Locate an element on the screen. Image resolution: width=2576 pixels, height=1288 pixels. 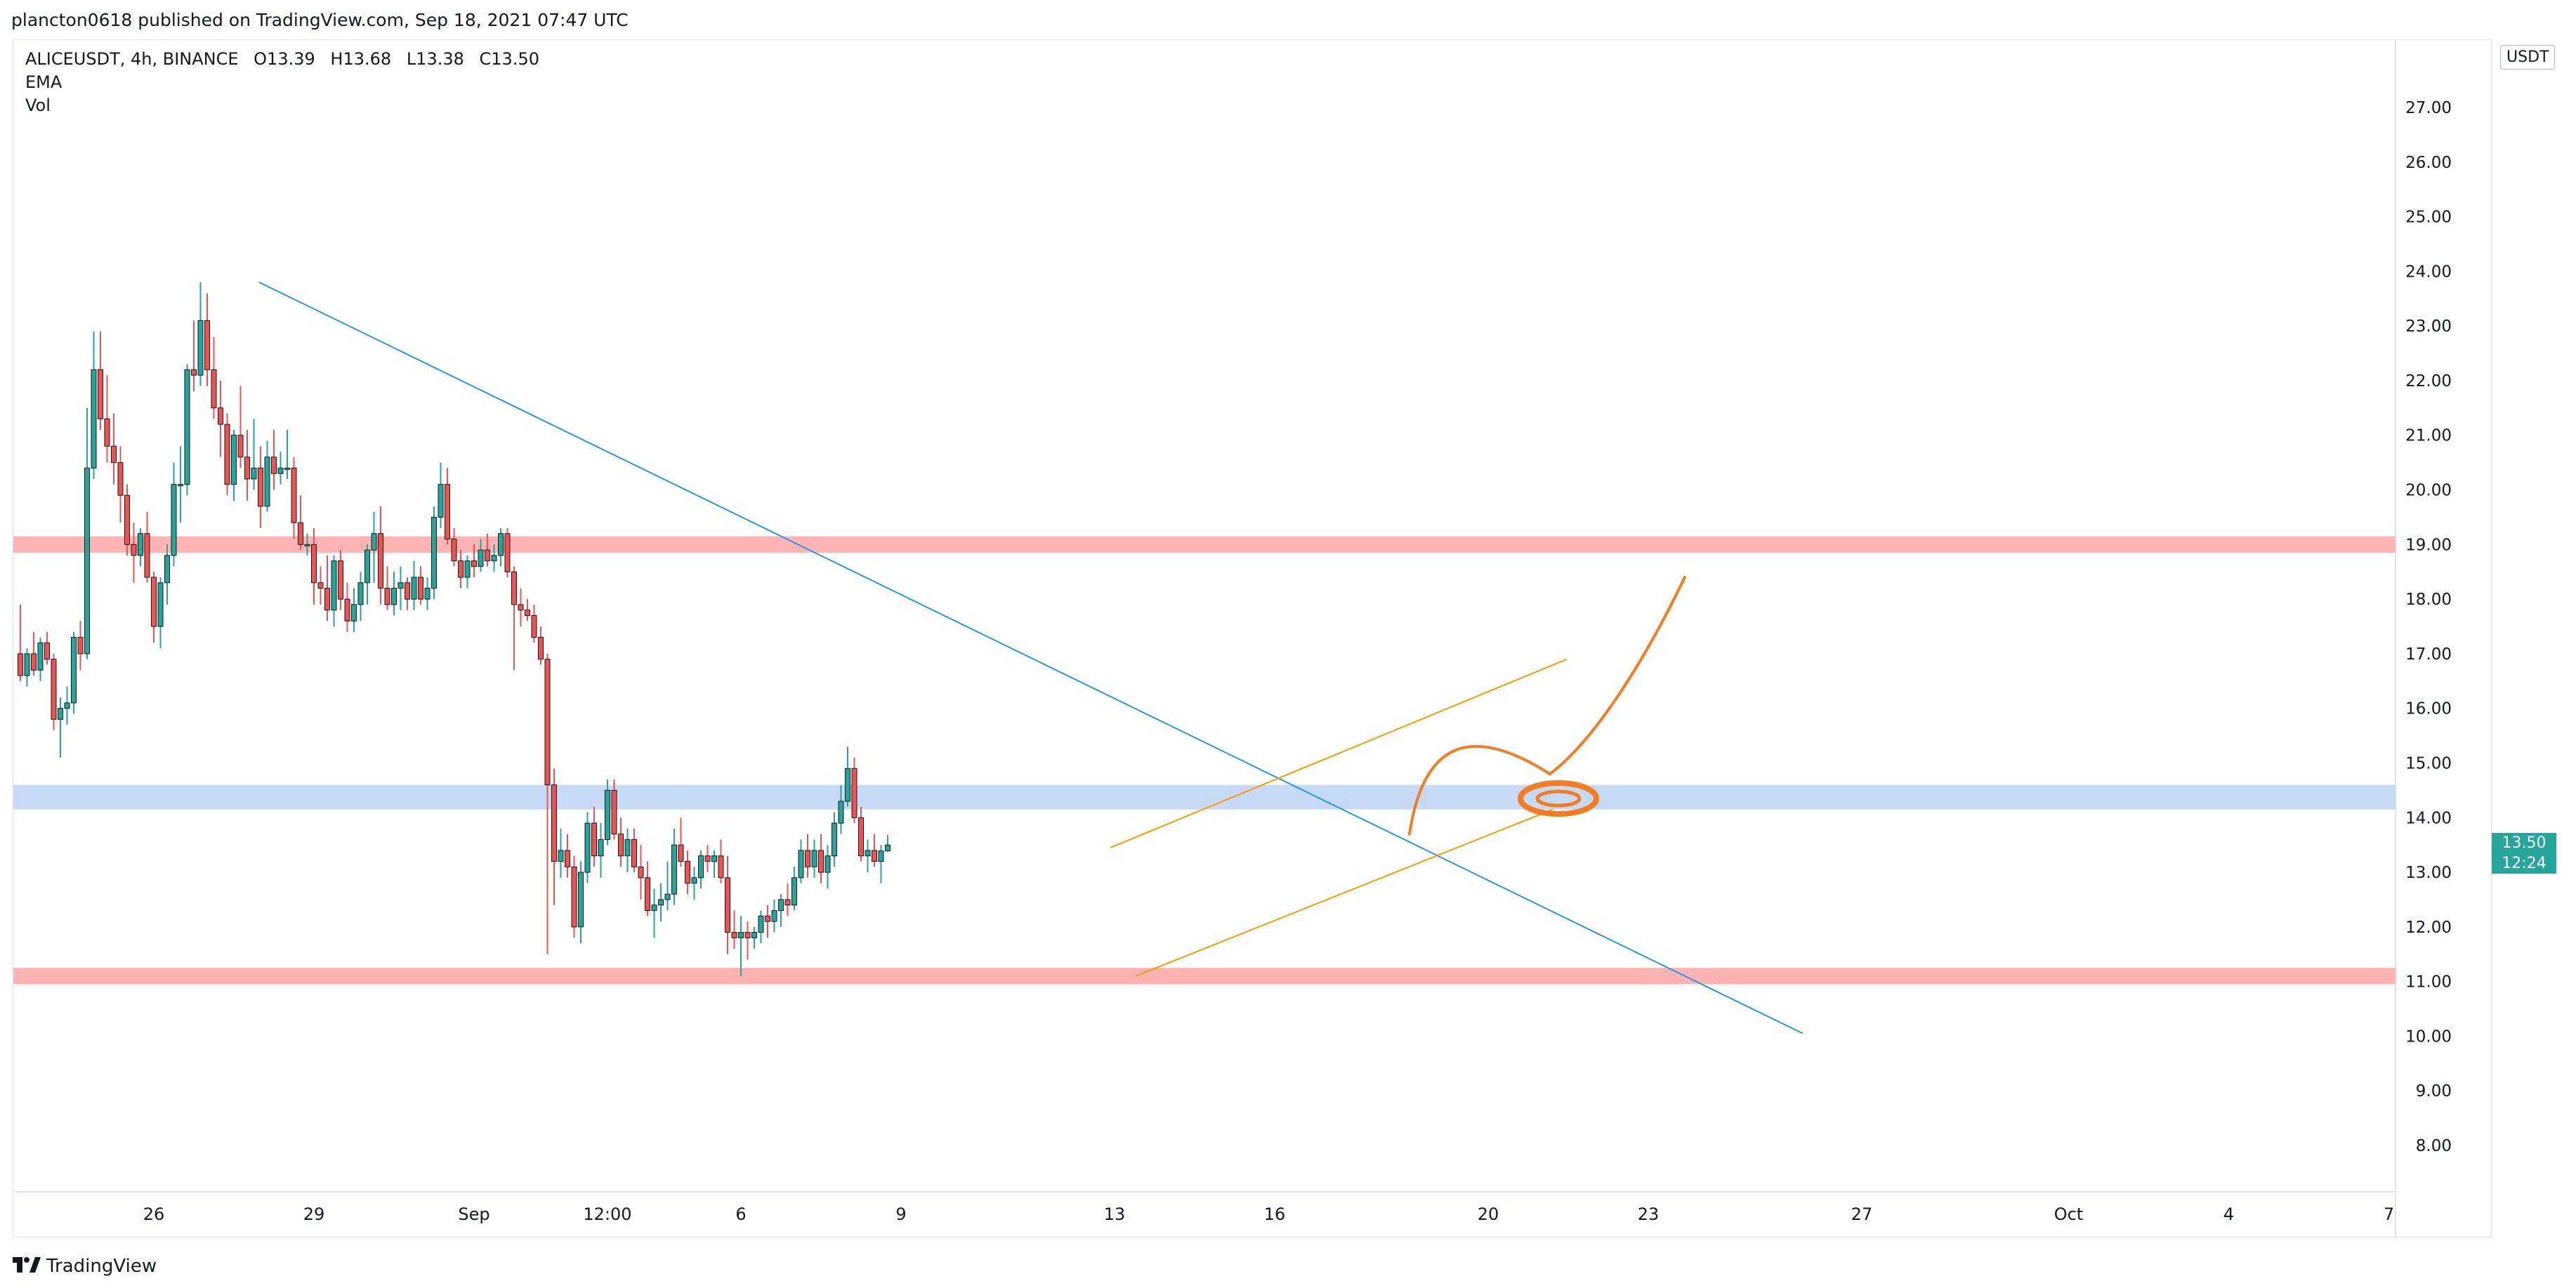
support-zone-lower is located at coordinates (1204, 976).